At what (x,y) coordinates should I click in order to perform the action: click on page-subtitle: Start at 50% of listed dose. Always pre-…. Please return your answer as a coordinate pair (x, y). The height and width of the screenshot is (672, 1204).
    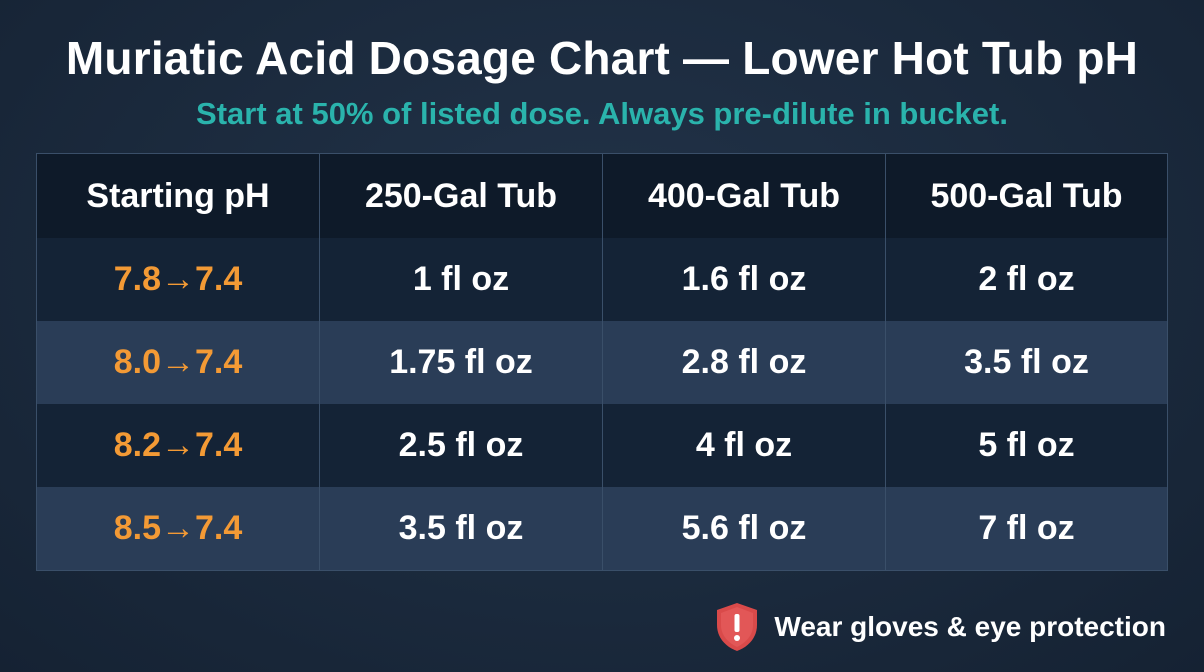
    Looking at the image, I should click on (602, 113).